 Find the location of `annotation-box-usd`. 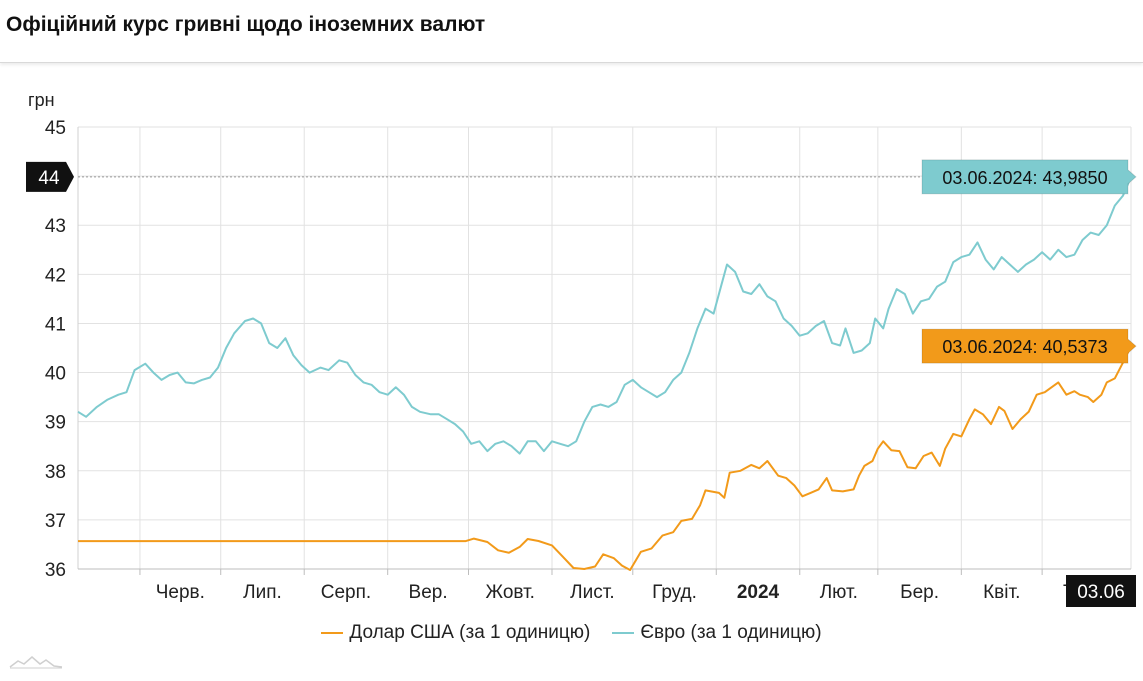

annotation-box-usd is located at coordinates (1029, 346).